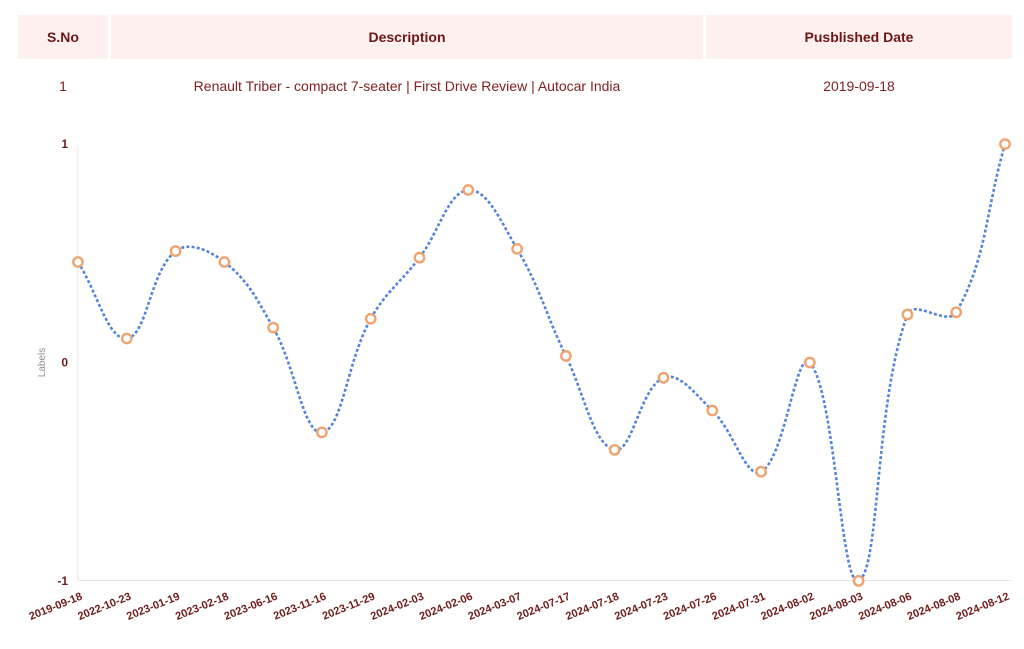 Image resolution: width=1024 pixels, height=649 pixels. What do you see at coordinates (104, 607) in the screenshot?
I see `x-tick-label: 2022-10-23` at bounding box center [104, 607].